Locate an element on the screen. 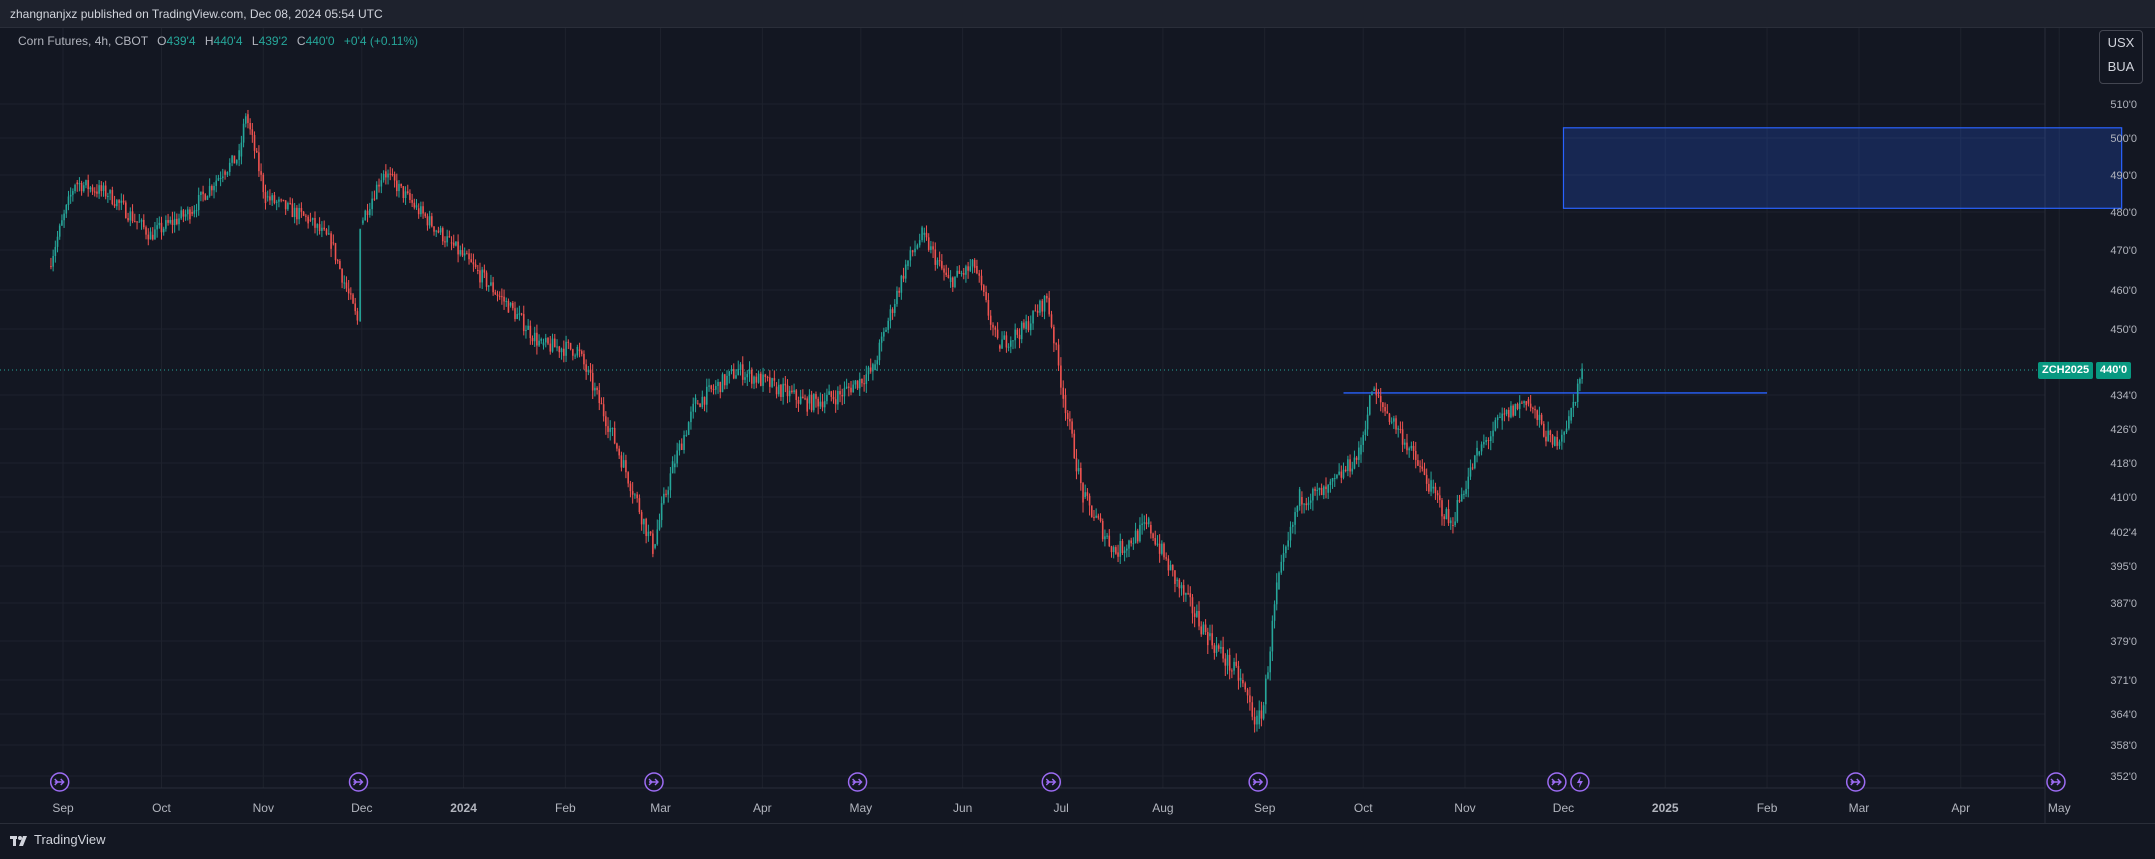 This screenshot has width=2155, height=859. target-zone-rectangle is located at coordinates (1842, 168).